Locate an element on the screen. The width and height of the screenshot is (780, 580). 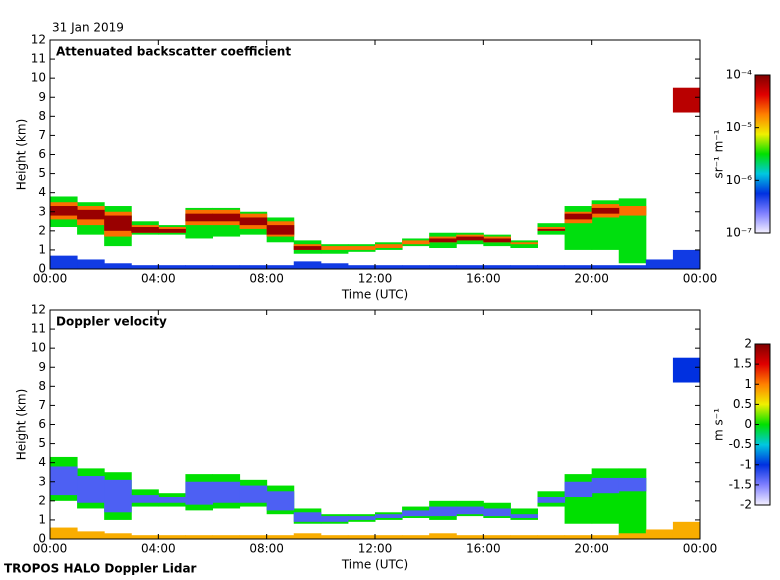
x-tick-label: 08:00 is located at coordinates (266, 549).